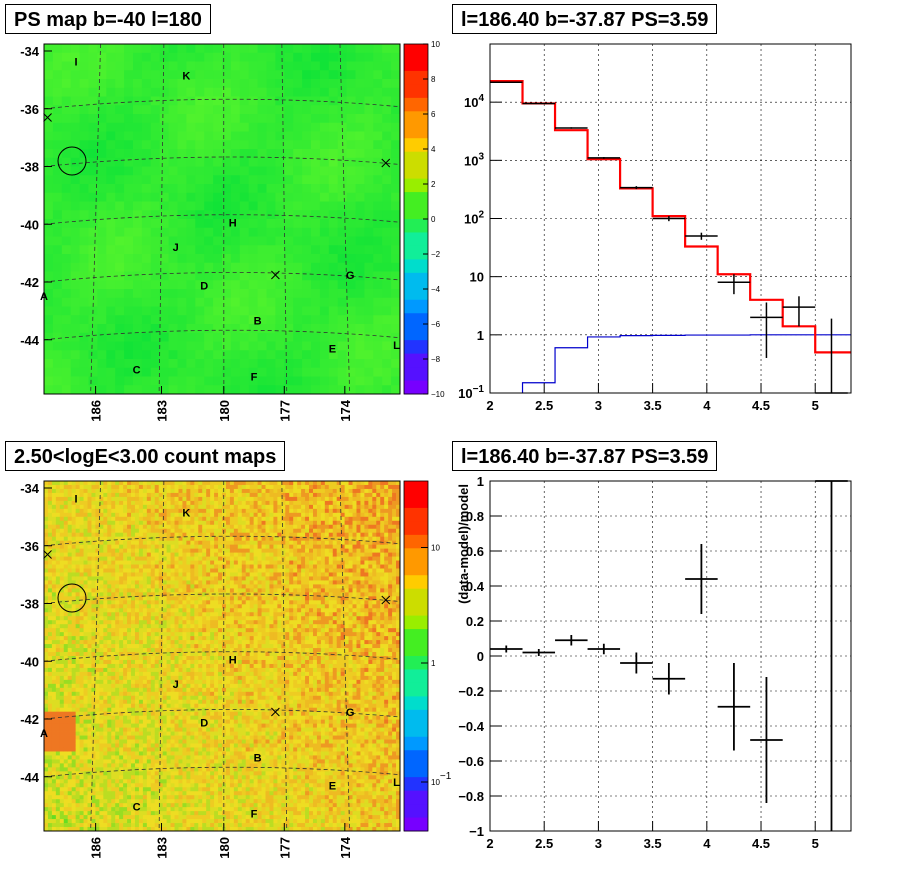 The width and height of the screenshot is (898, 875). What do you see at coordinates (96, 411) in the screenshot?
I see `x-tick-label: 186` at bounding box center [96, 411].